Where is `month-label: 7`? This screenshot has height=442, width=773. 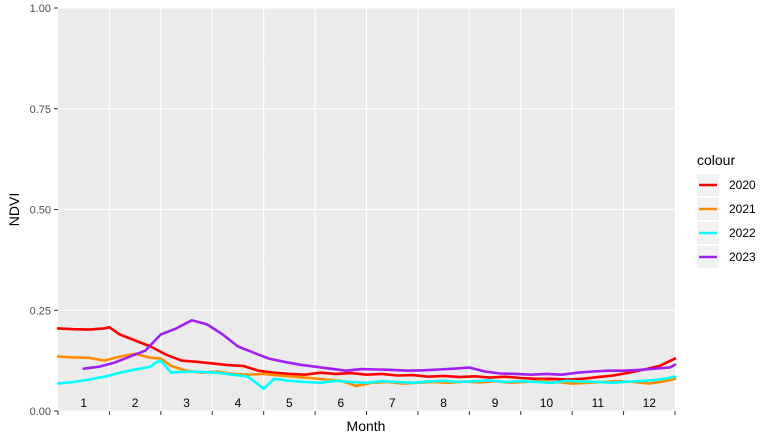 month-label: 7 is located at coordinates (392, 403).